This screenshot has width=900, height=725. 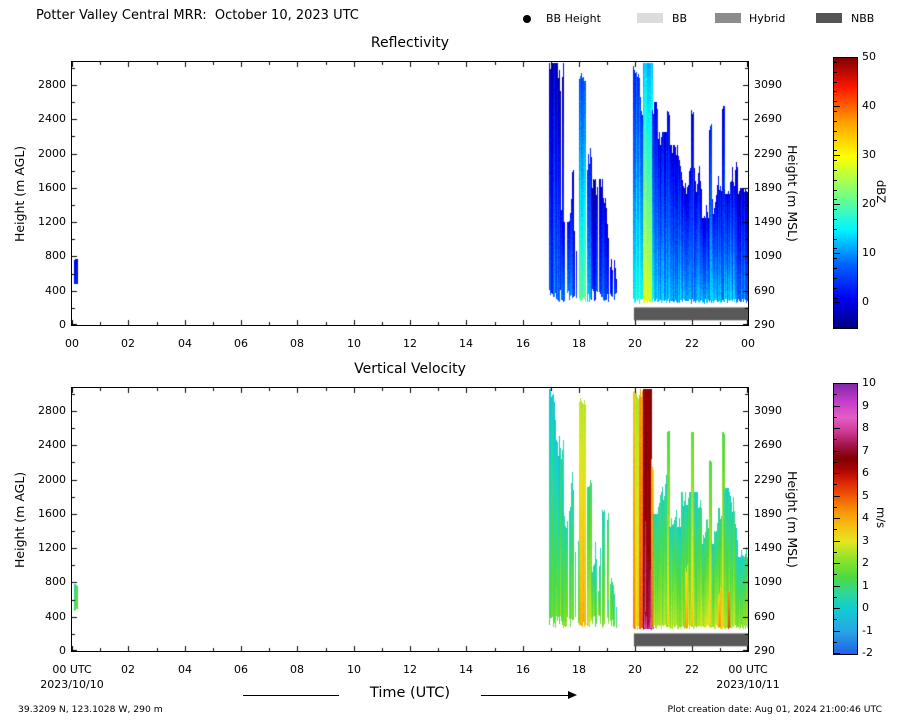 I want to click on reflectivity-panel-title: Reflectivity, so click(x=410, y=43).